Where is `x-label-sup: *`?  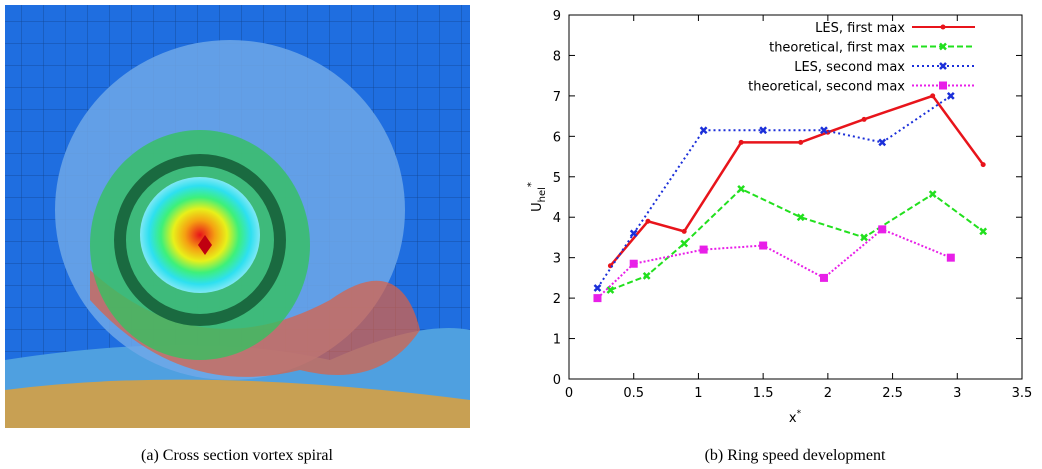
x-label-sup: * is located at coordinates (799, 414).